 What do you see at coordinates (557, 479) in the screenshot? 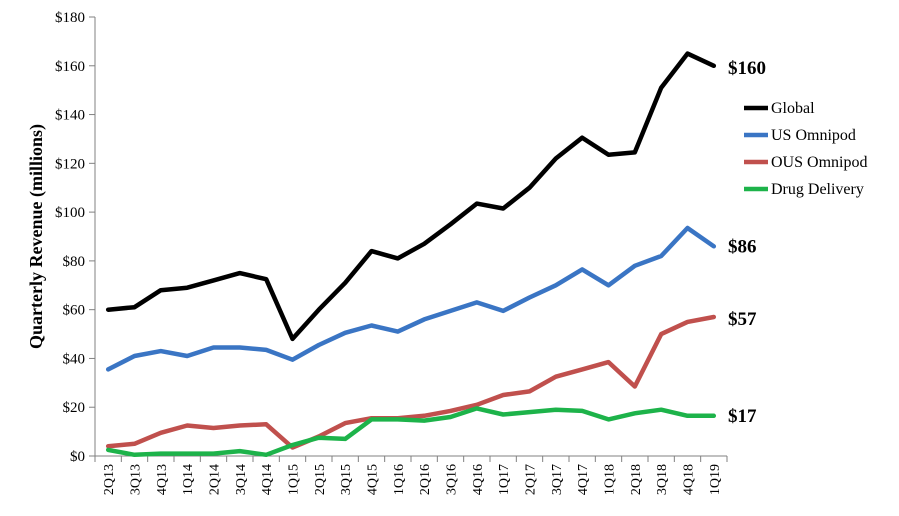
I see `x-tick-label: 3Q17` at bounding box center [557, 479].